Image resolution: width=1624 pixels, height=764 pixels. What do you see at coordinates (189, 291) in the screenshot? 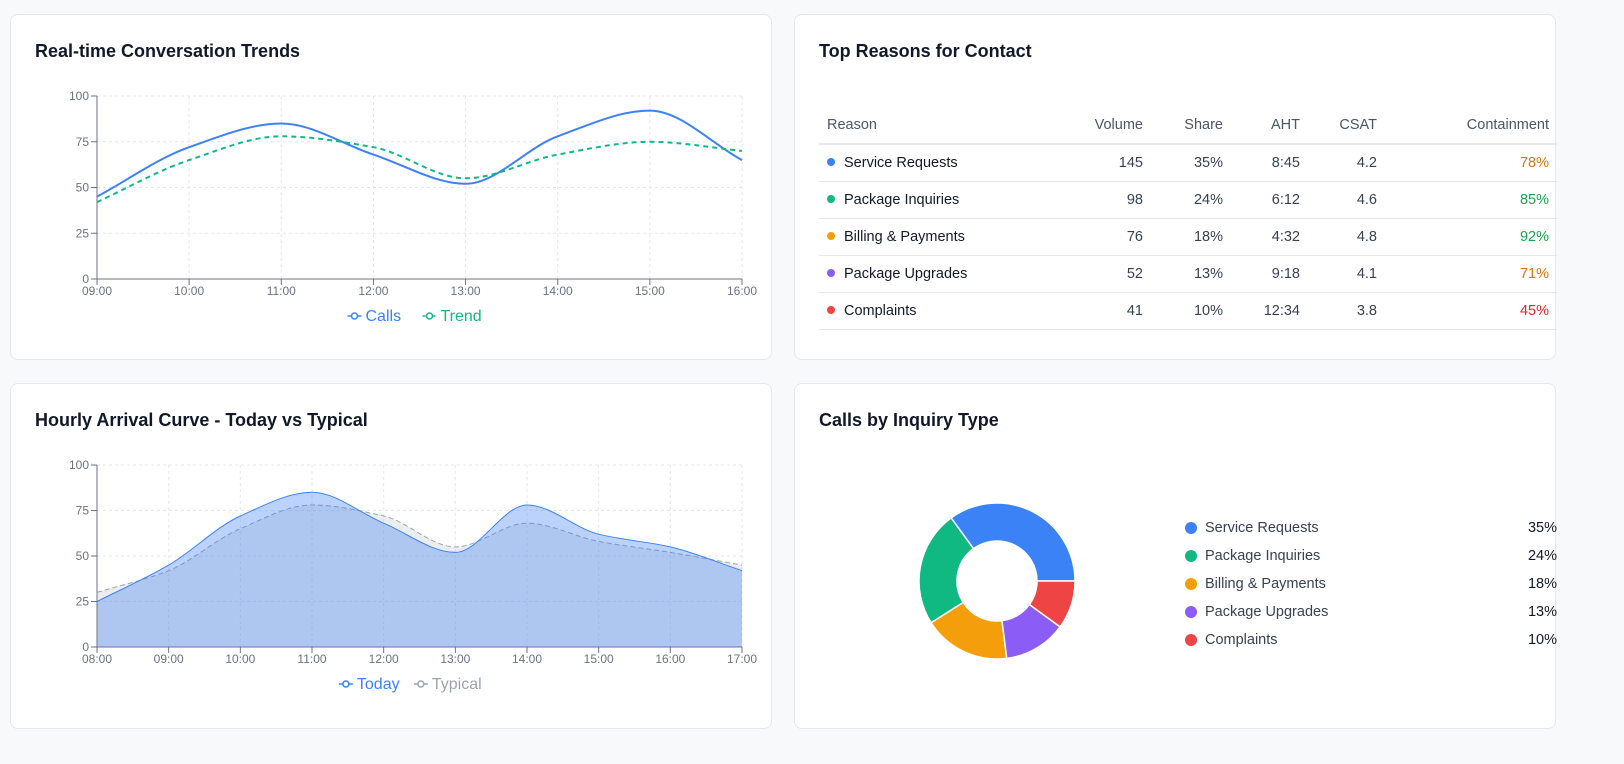
I see `x-tick-label: 10:00` at bounding box center [189, 291].